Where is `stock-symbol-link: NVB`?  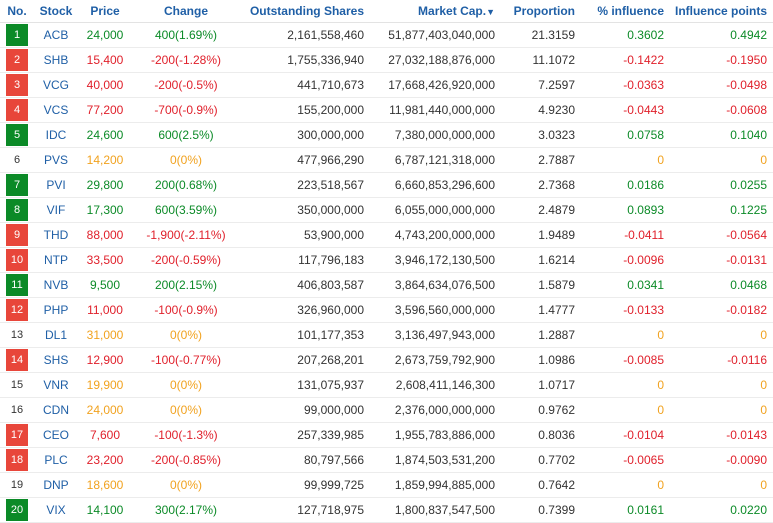 stock-symbol-link: NVB is located at coordinates (56, 285).